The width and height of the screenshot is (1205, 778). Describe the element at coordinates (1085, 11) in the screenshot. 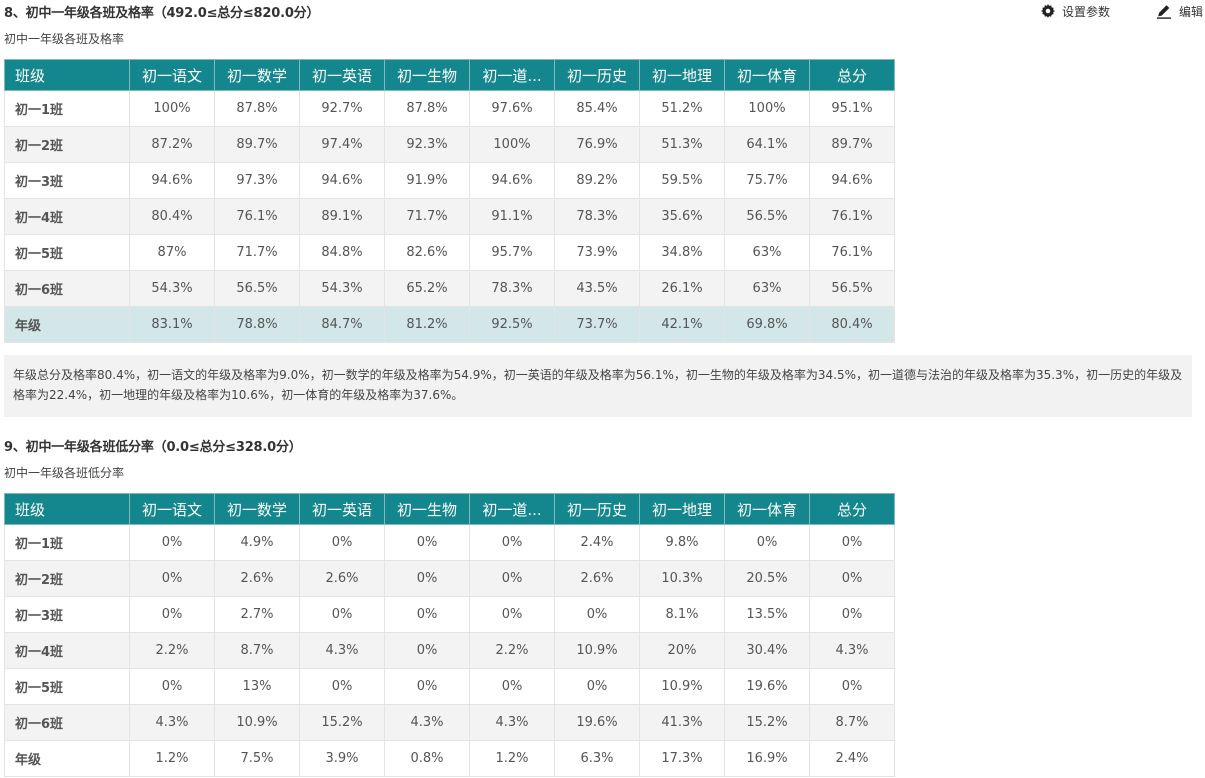

I see `settings-label: 设置参数` at that location.